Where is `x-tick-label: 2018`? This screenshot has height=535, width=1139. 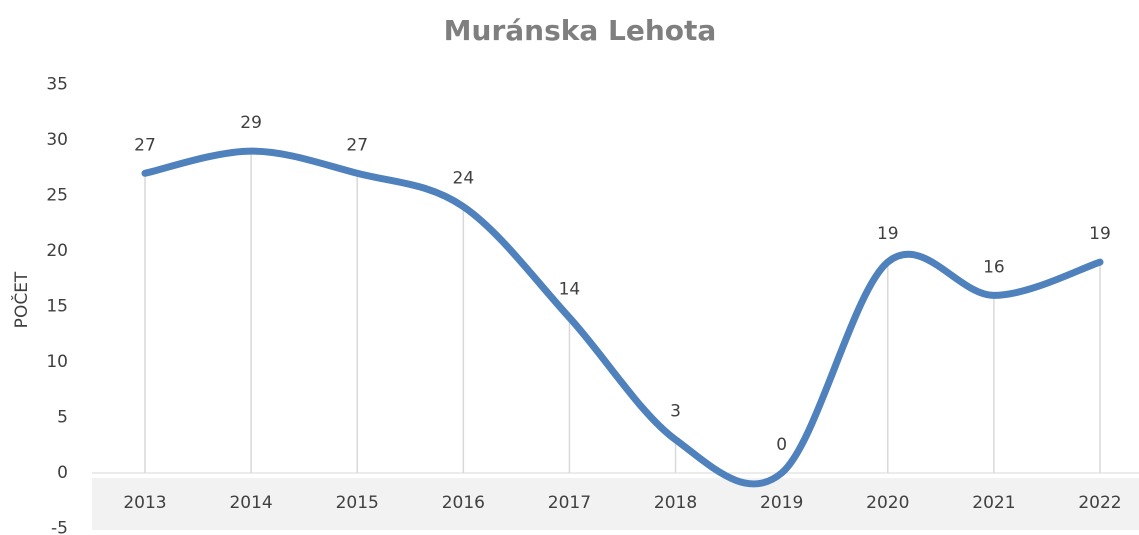
x-tick-label: 2018 is located at coordinates (675, 503).